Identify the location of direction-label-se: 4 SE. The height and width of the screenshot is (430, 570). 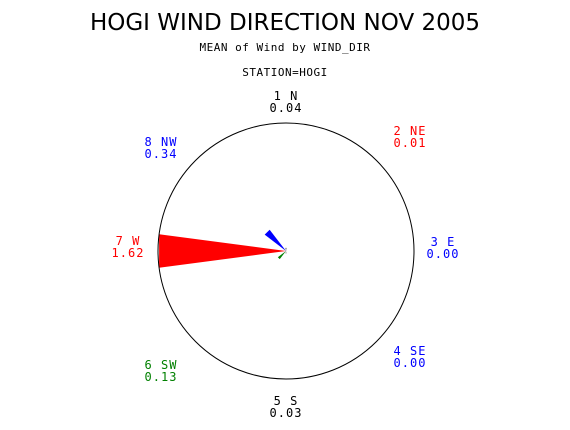
(410, 351).